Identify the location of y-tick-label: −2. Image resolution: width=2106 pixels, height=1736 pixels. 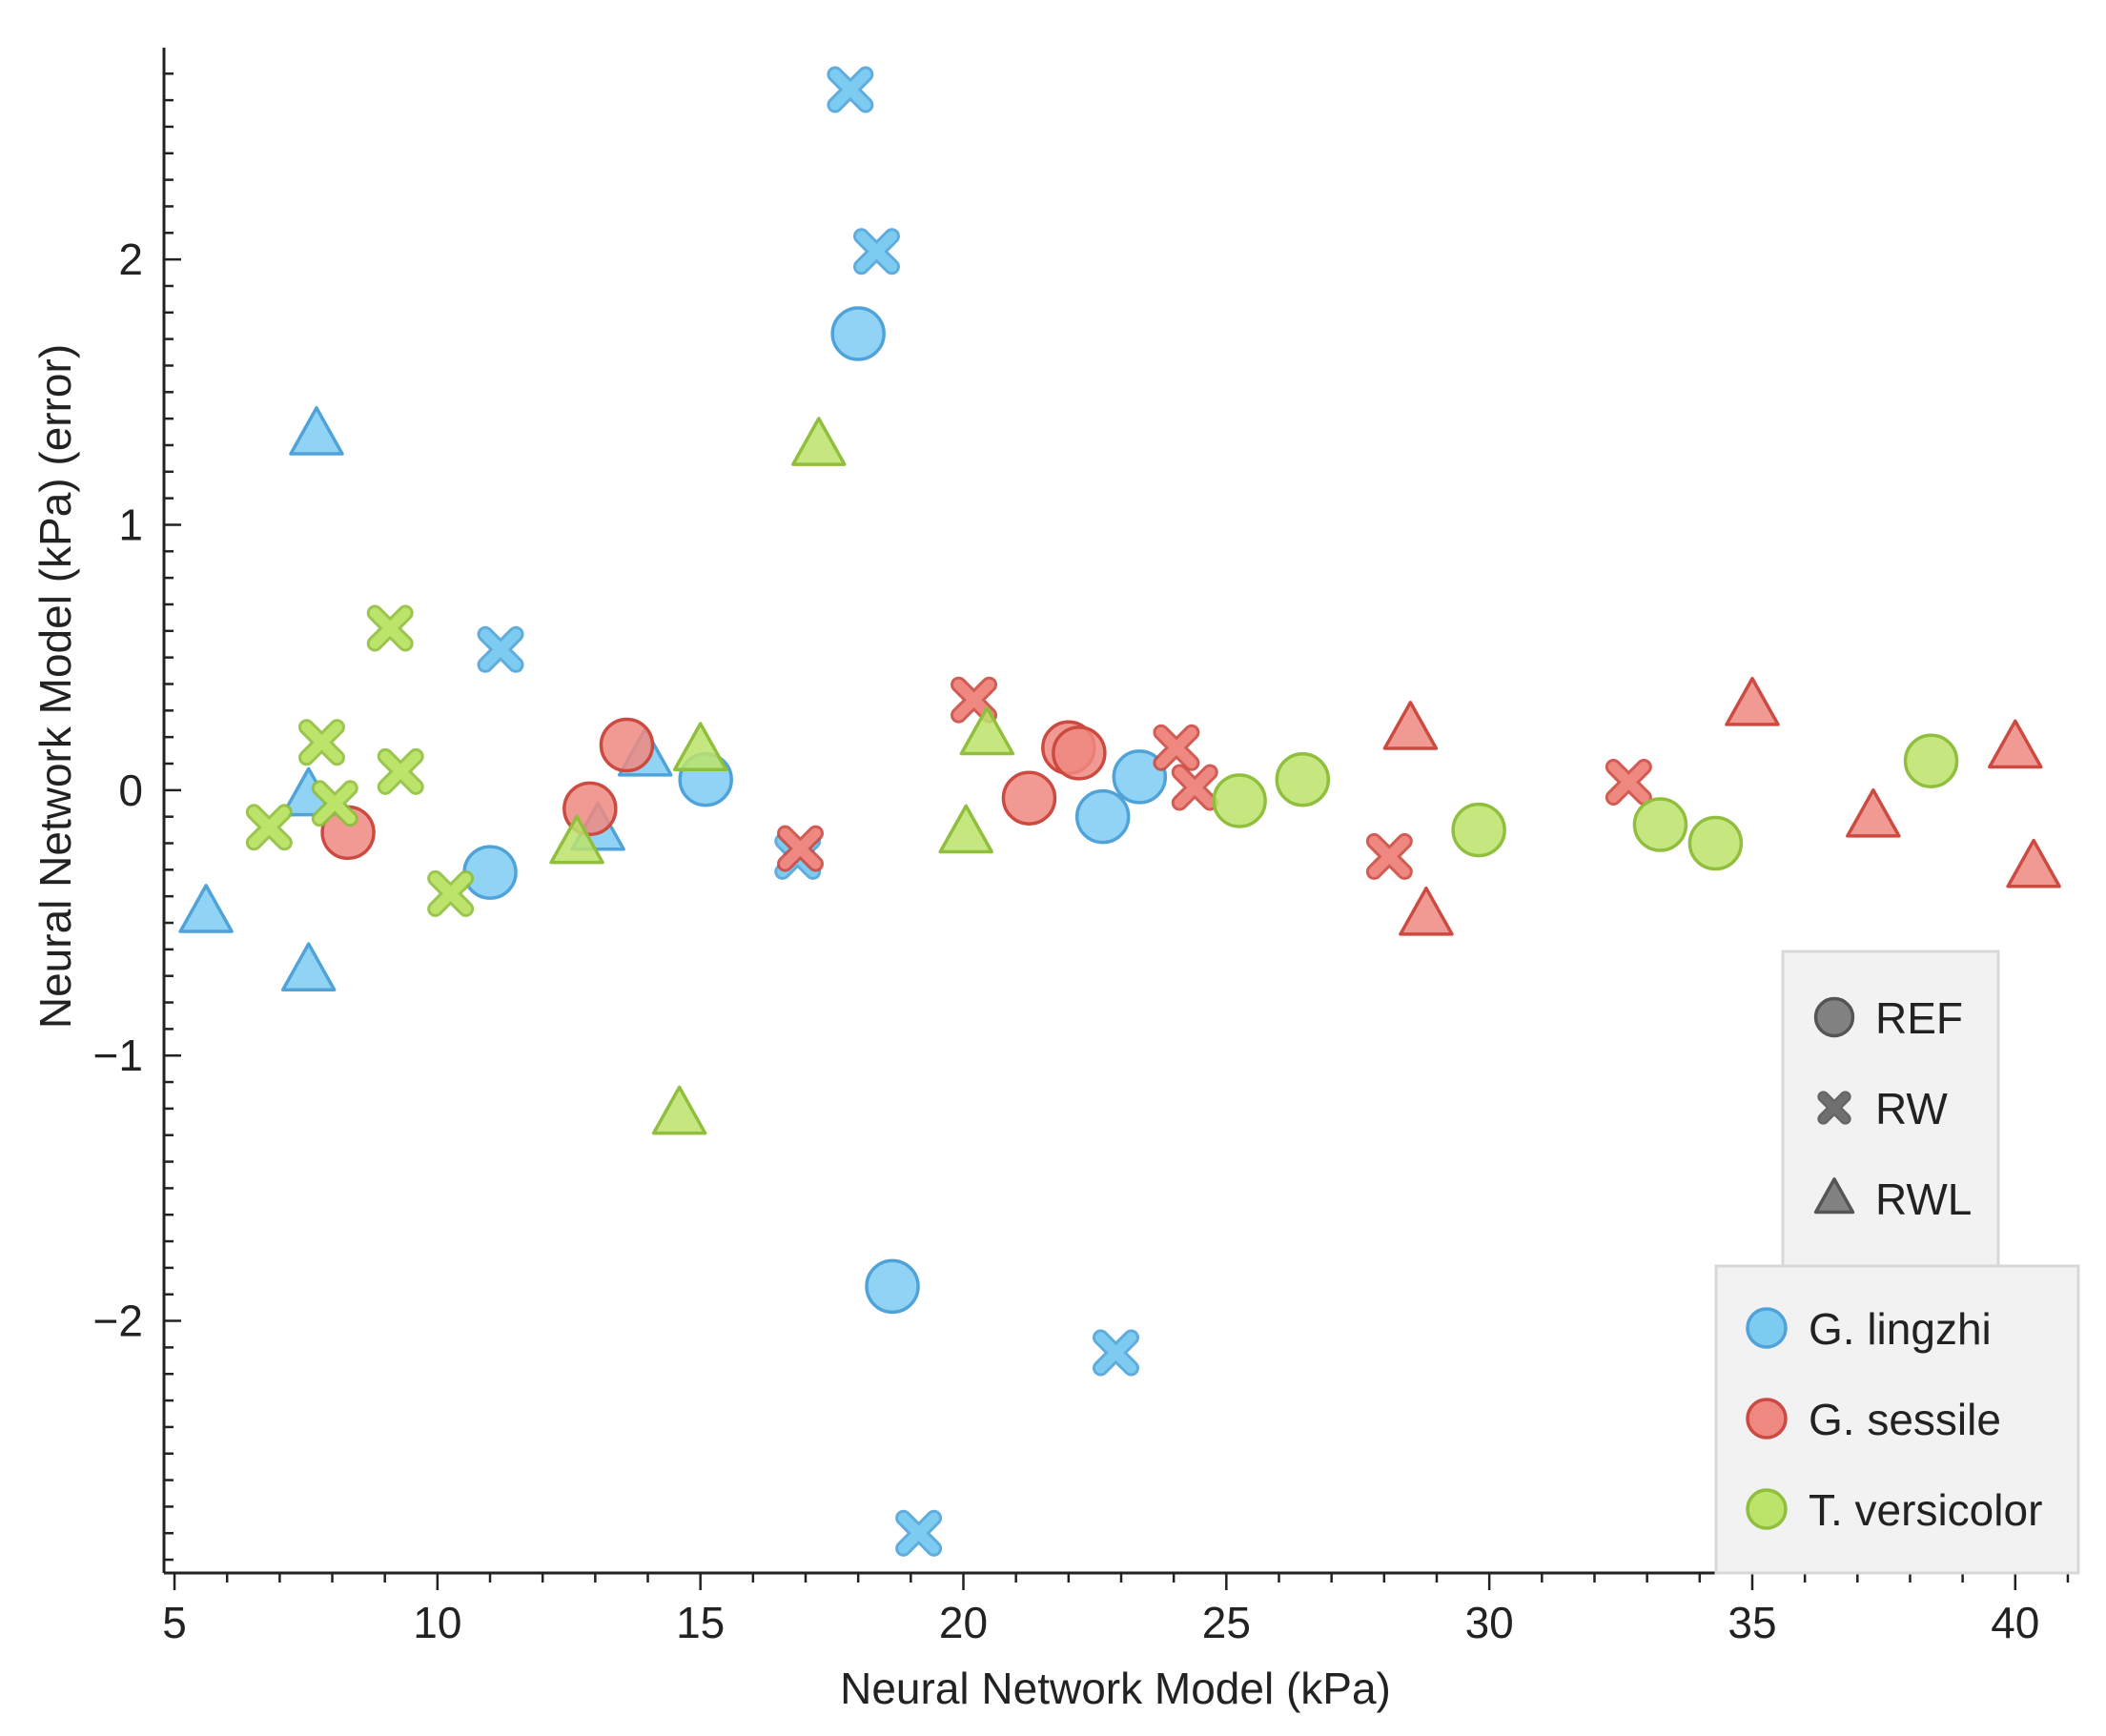
(118, 1321).